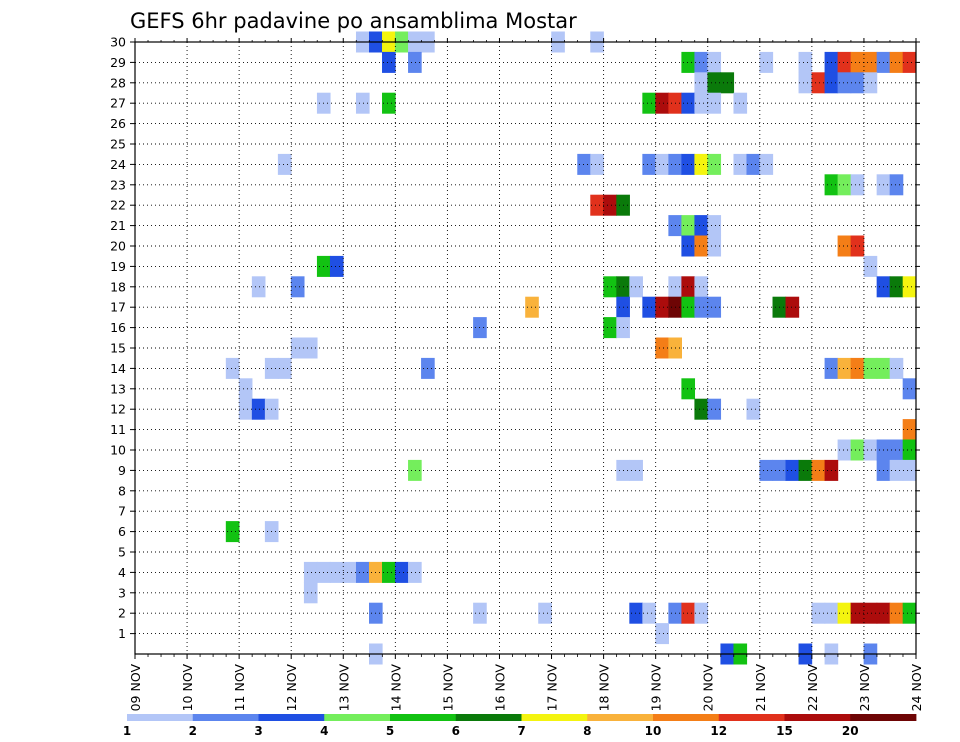 This screenshot has width=960, height=742. What do you see at coordinates (118, 327) in the screenshot?
I see `y-tick-label: 16` at bounding box center [118, 327].